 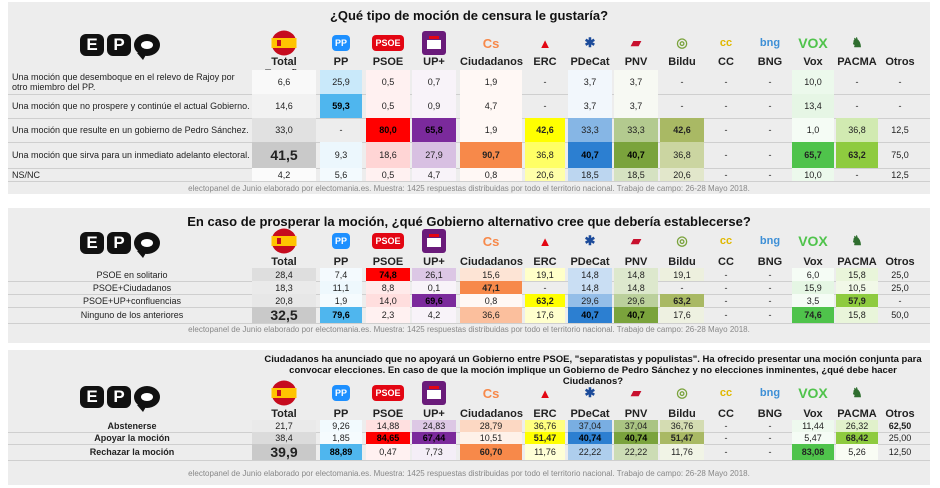 I want to click on pp-logo-icon: PP, so click(x=341, y=43).